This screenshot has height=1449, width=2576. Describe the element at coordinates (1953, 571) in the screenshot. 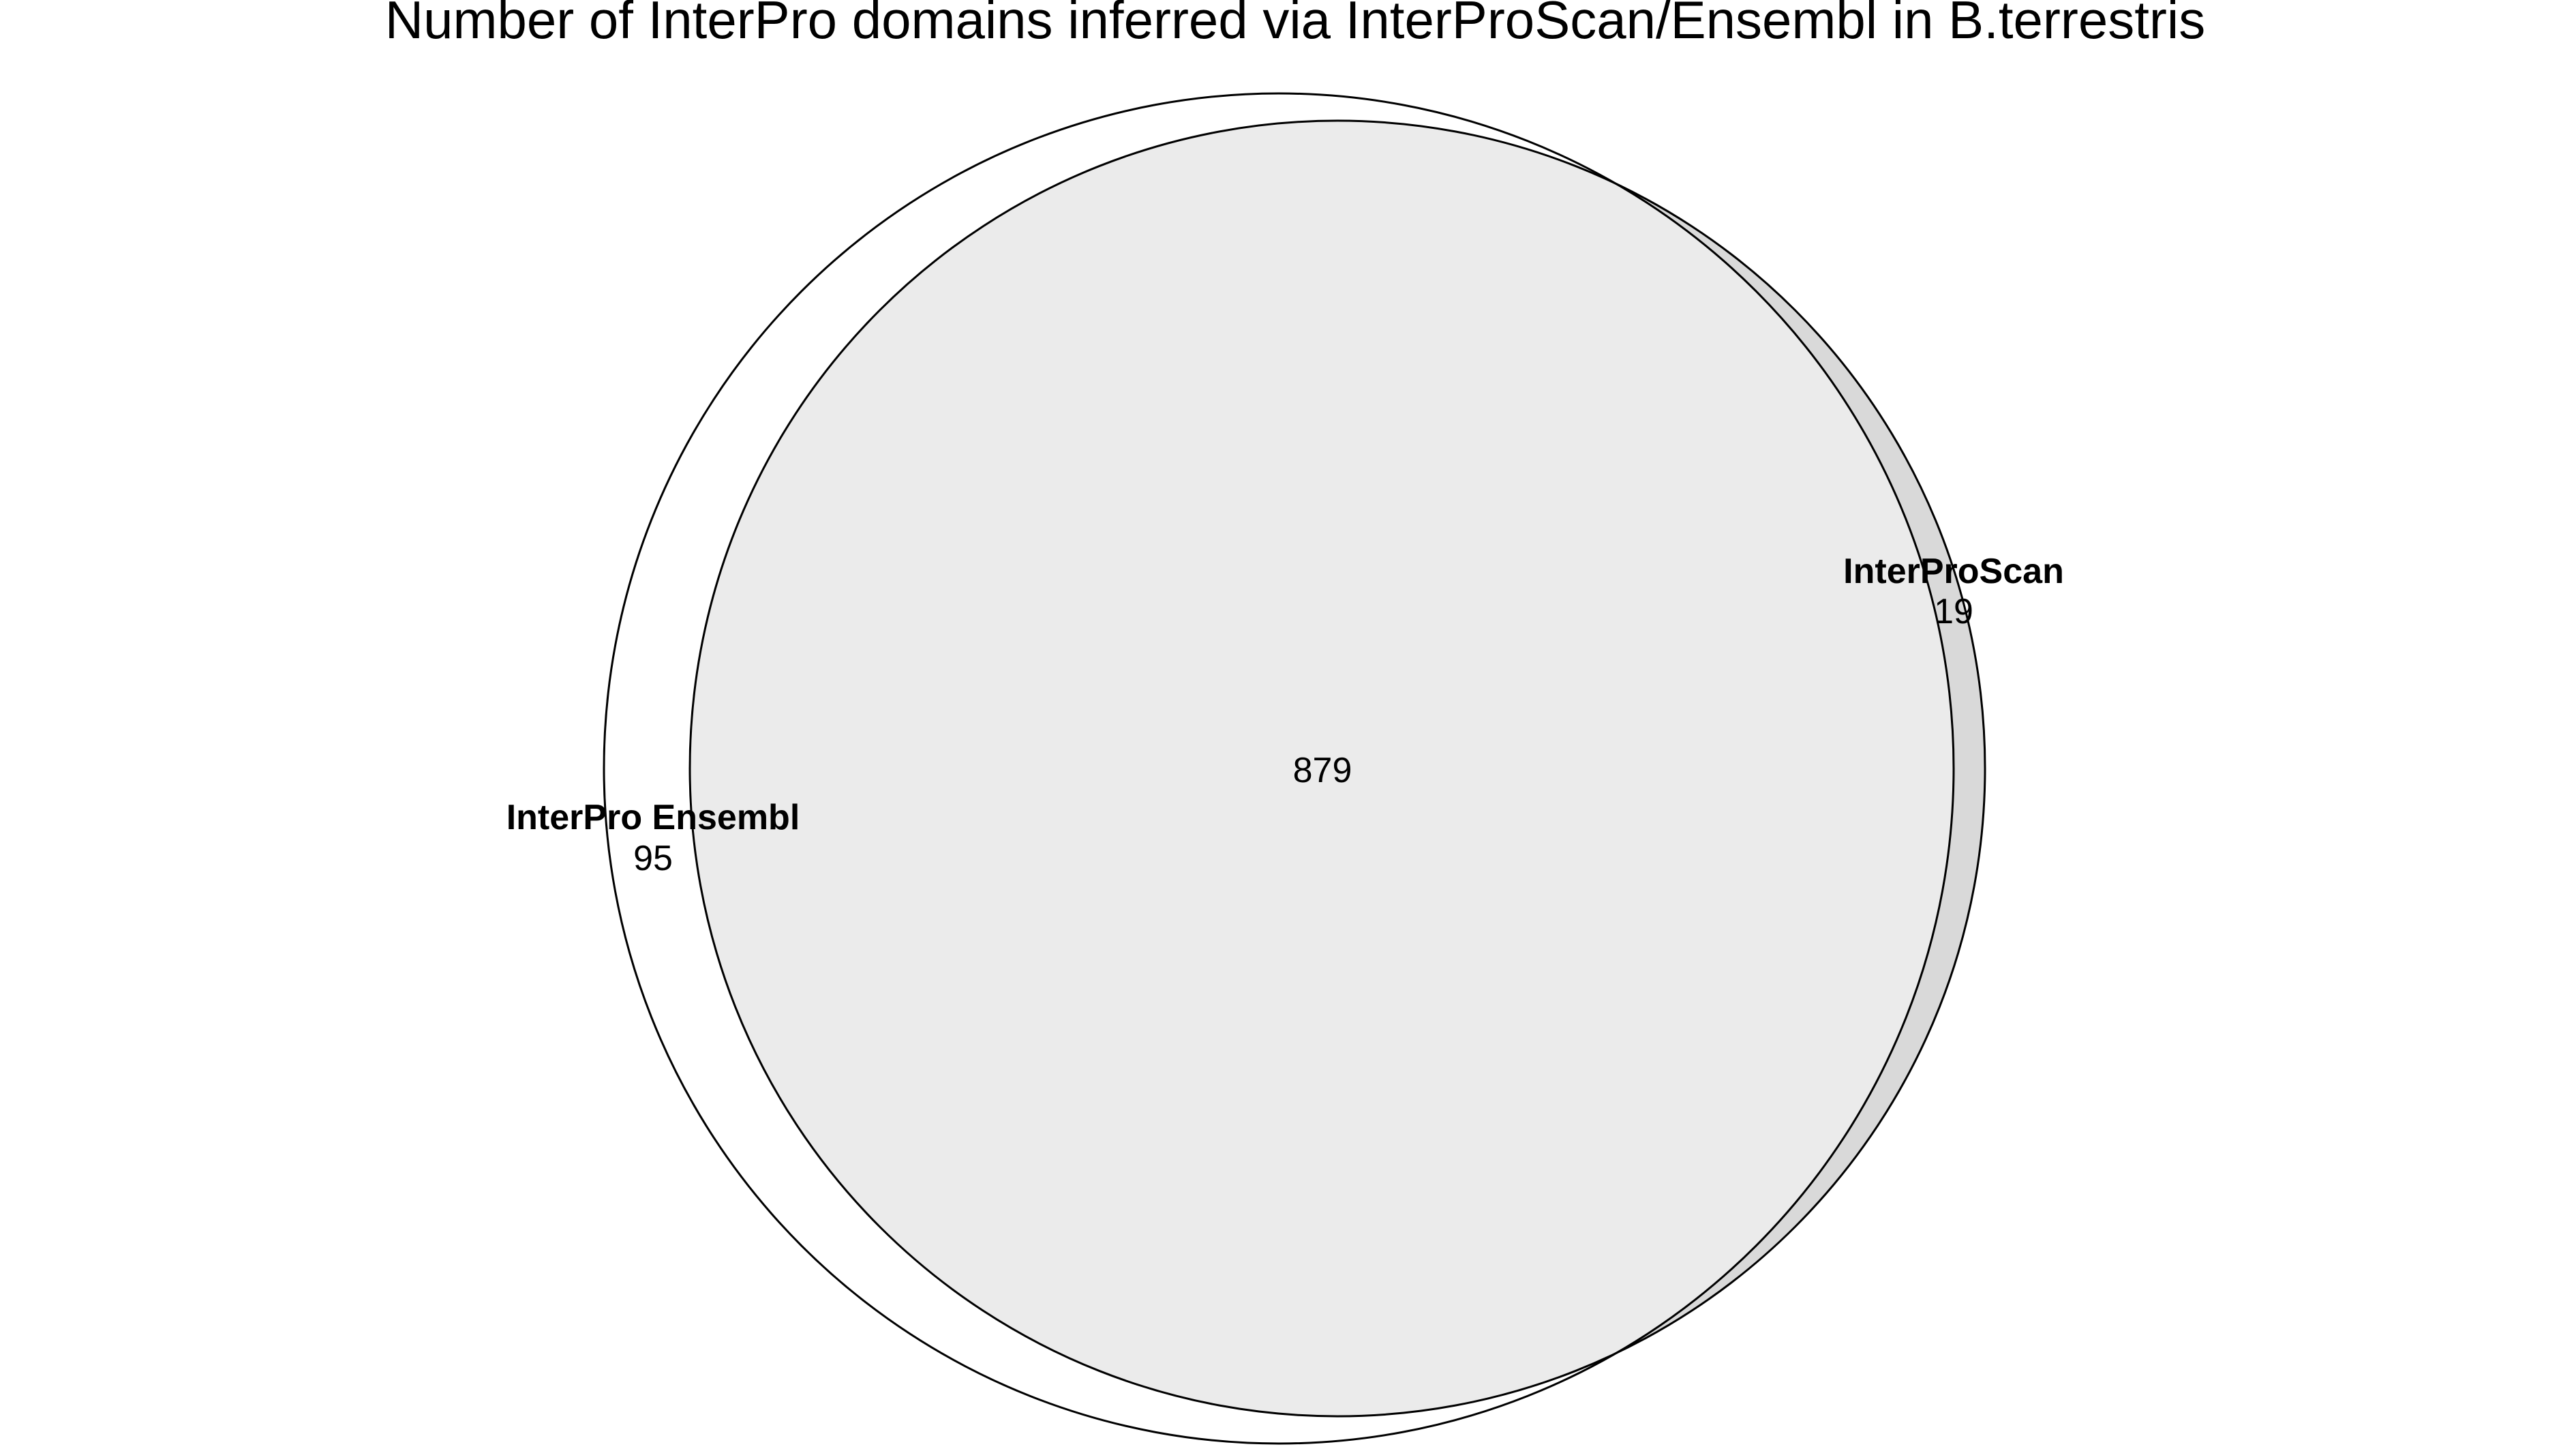

I see `set-label-interproscan: InterProScan` at that location.